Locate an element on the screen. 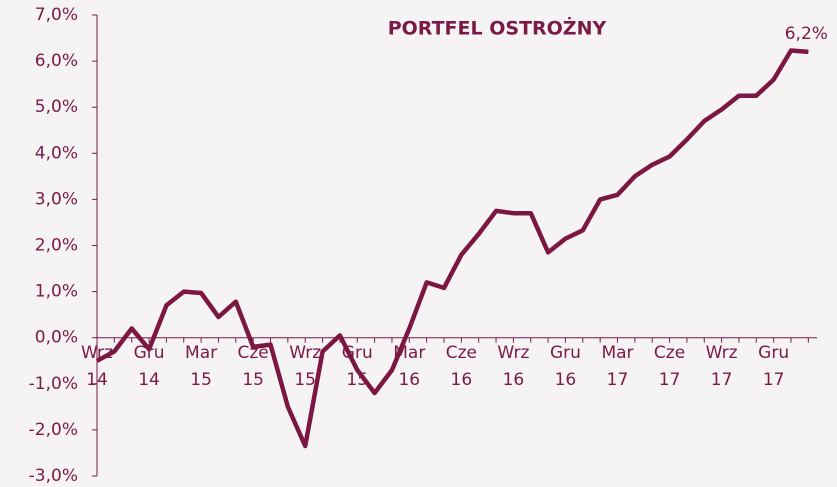 Image resolution: width=837 pixels, height=487 pixels. x-tick-label: Cze 16 is located at coordinates (461, 366).